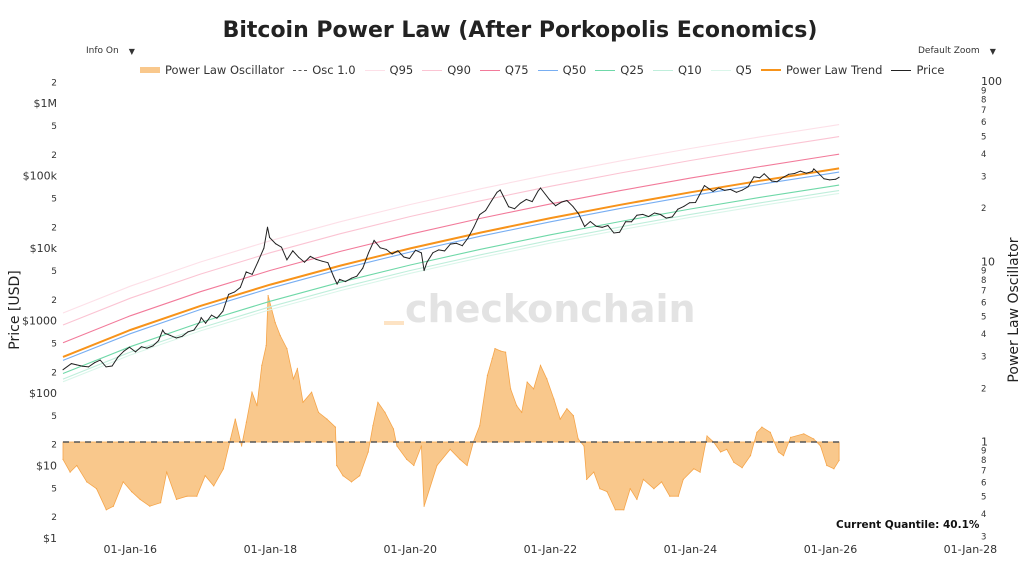 Image resolution: width=1024 pixels, height=583 pixels. Describe the element at coordinates (388, 70) in the screenshot. I see `legend-item-q95: Q95` at that location.